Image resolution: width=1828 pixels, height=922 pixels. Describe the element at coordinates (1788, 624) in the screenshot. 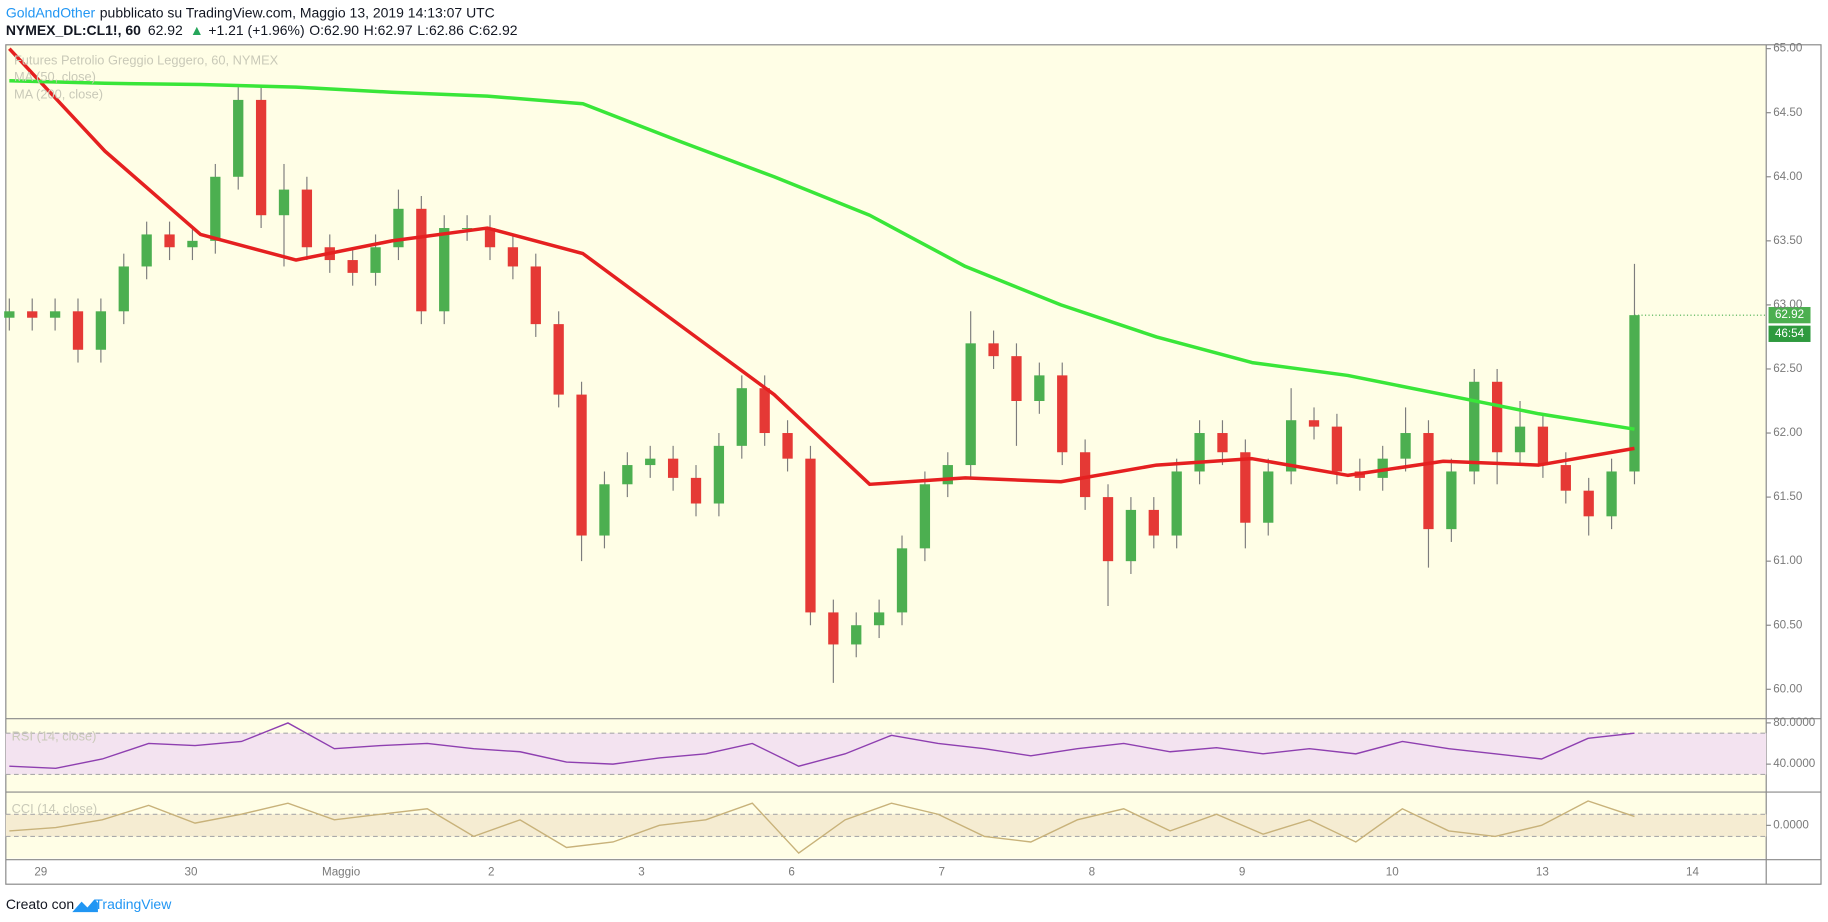

I see `y-tick-label: 60.50` at that location.